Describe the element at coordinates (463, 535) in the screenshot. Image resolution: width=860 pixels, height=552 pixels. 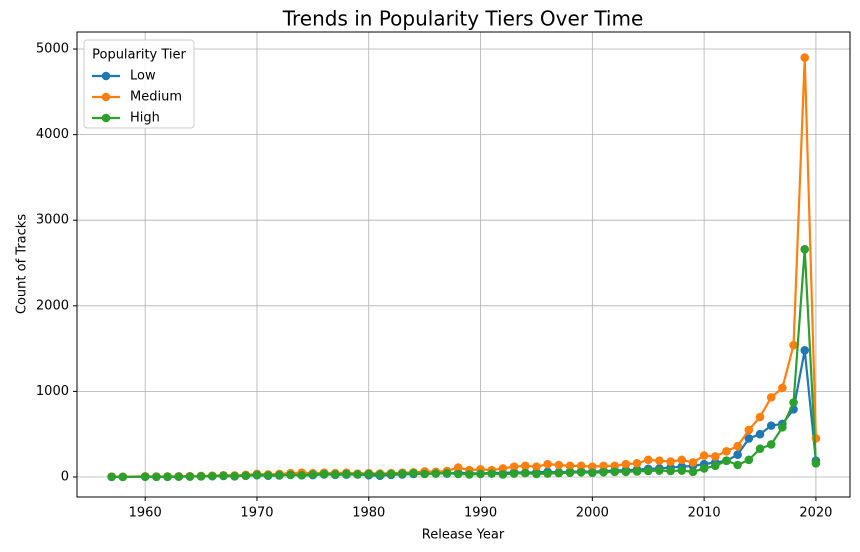
I see `x-axis-label: Release Year` at that location.